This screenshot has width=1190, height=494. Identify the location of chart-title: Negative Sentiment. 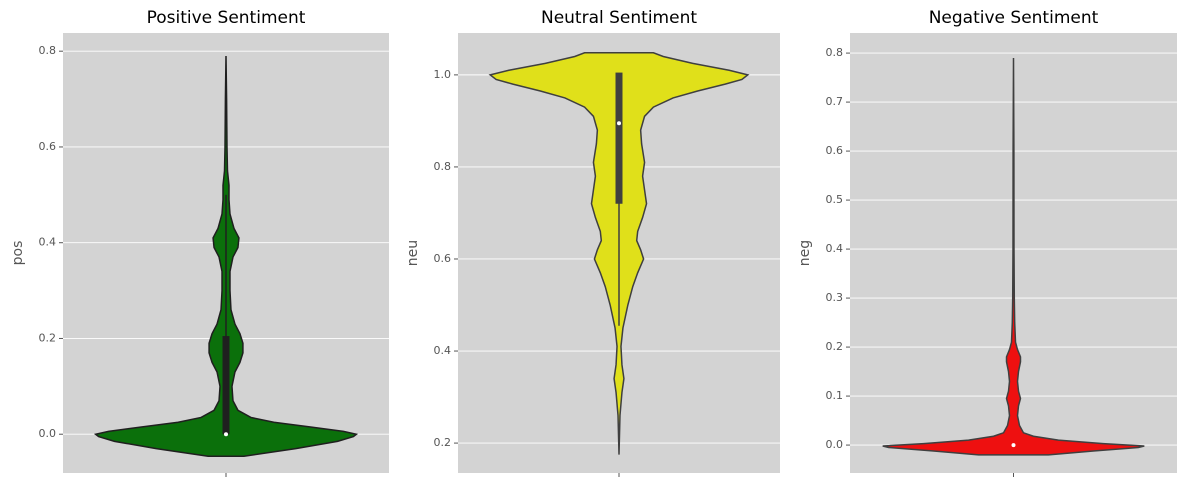
(1014, 18).